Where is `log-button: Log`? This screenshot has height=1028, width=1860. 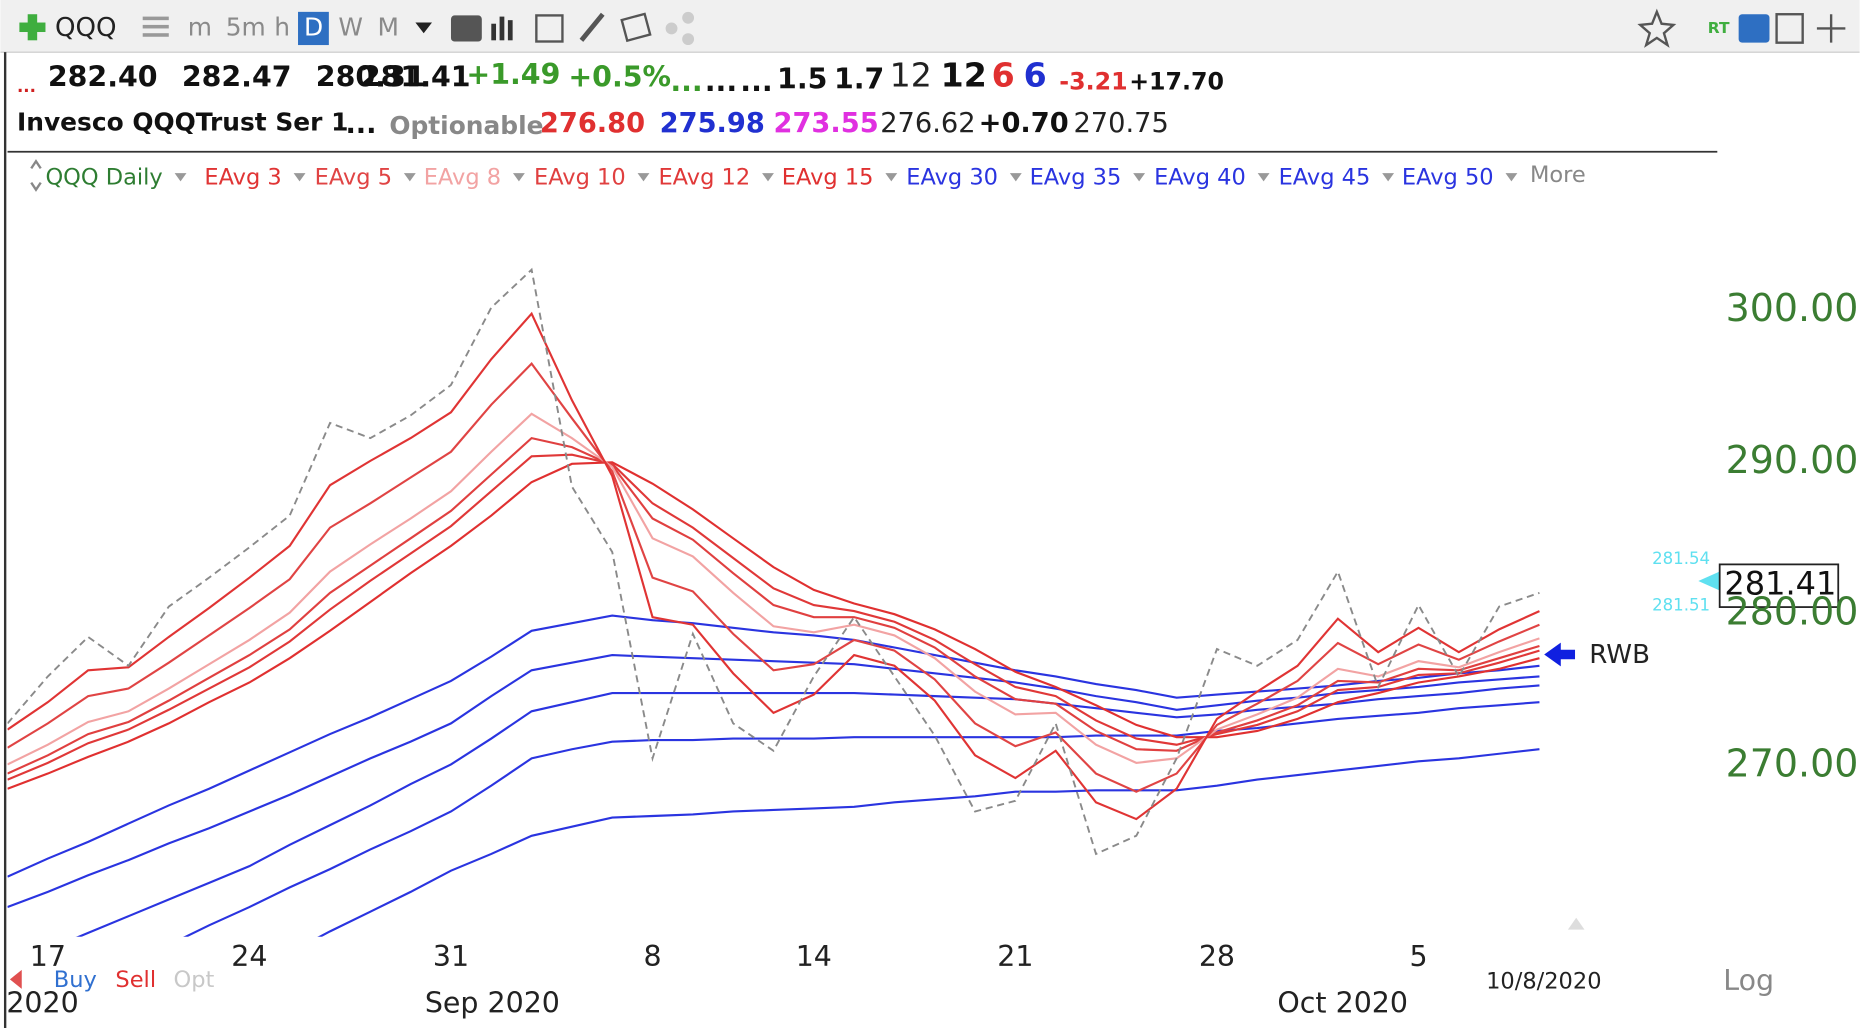 log-button: Log is located at coordinates (1748, 980).